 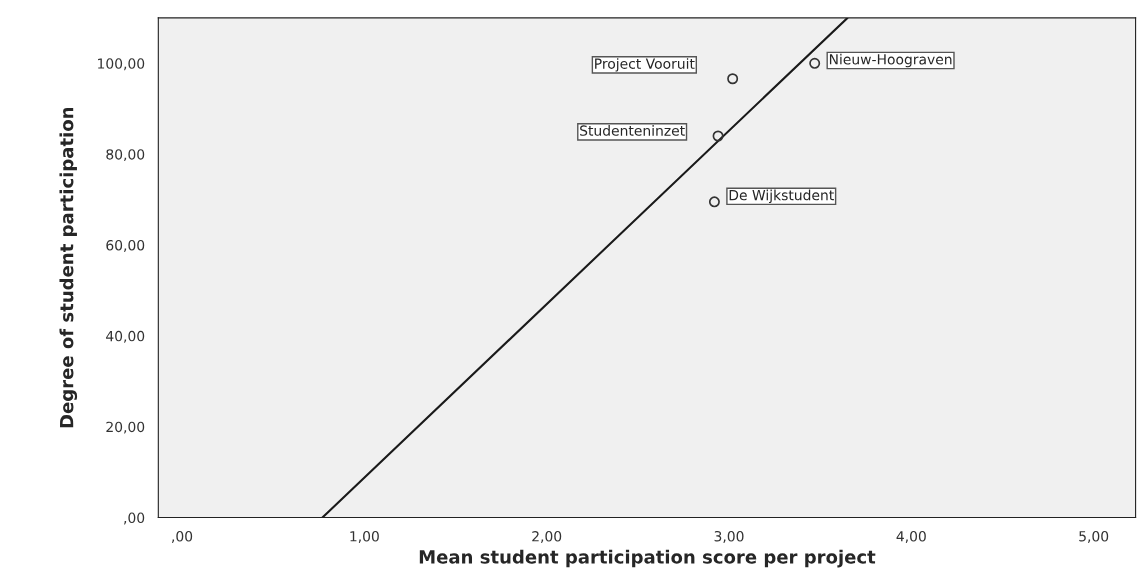 I want to click on y-axis-title: Degree of student participation, so click(x=68, y=267).